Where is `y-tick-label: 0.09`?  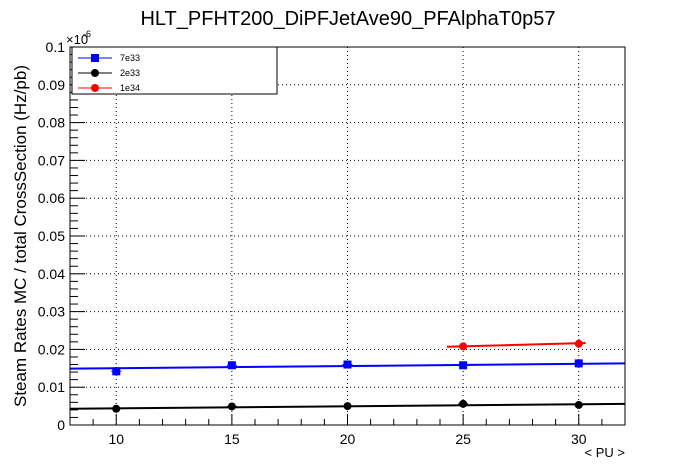 y-tick-label: 0.09 is located at coordinates (51, 85).